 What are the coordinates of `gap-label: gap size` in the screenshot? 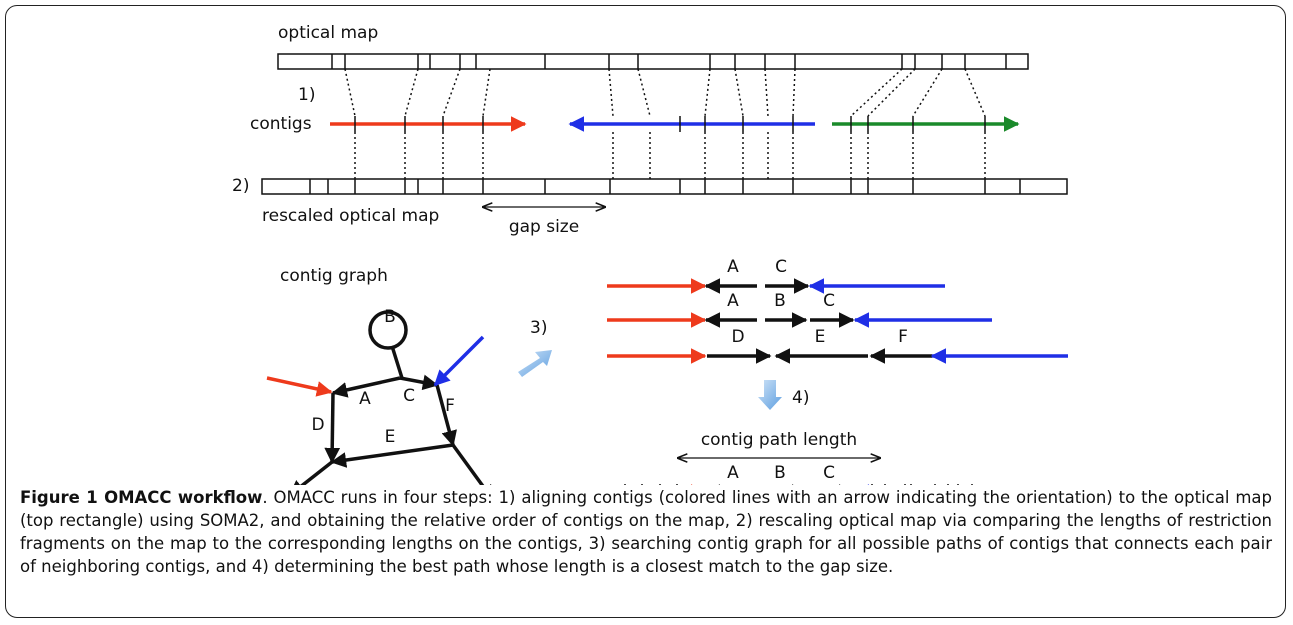 It's located at (544, 227).